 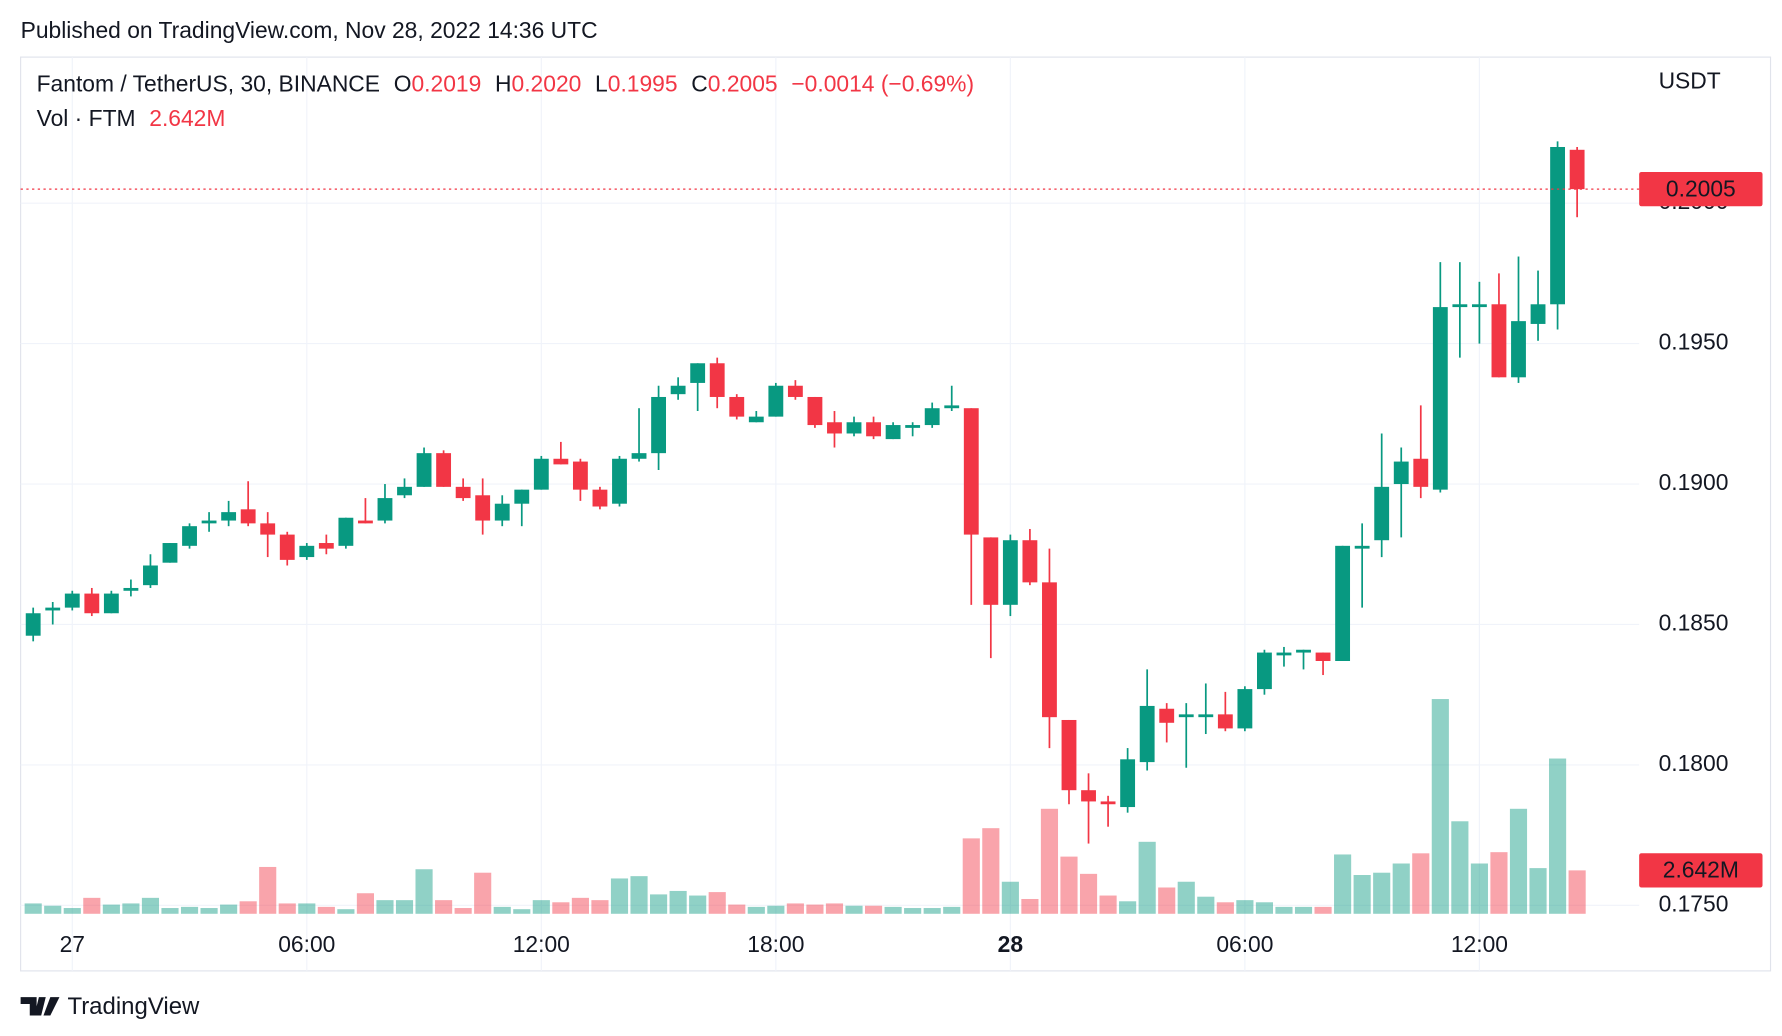 What do you see at coordinates (699, 84) in the screenshot?
I see `legend-key: C` at bounding box center [699, 84].